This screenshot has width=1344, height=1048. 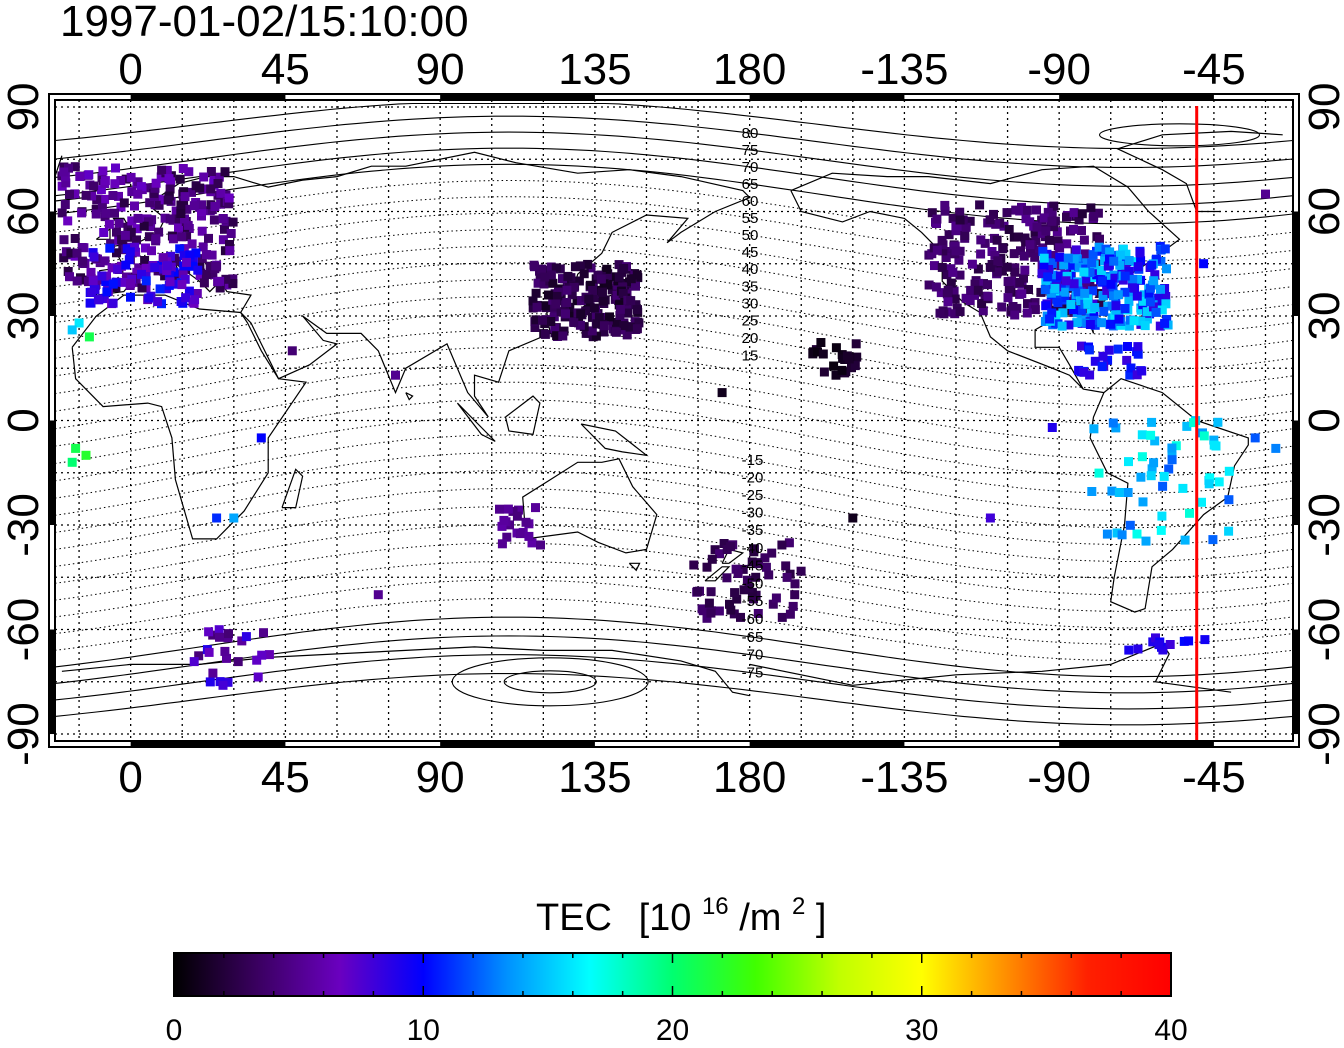 I want to click on lat-tick-label: 60, so click(x=24, y=211).